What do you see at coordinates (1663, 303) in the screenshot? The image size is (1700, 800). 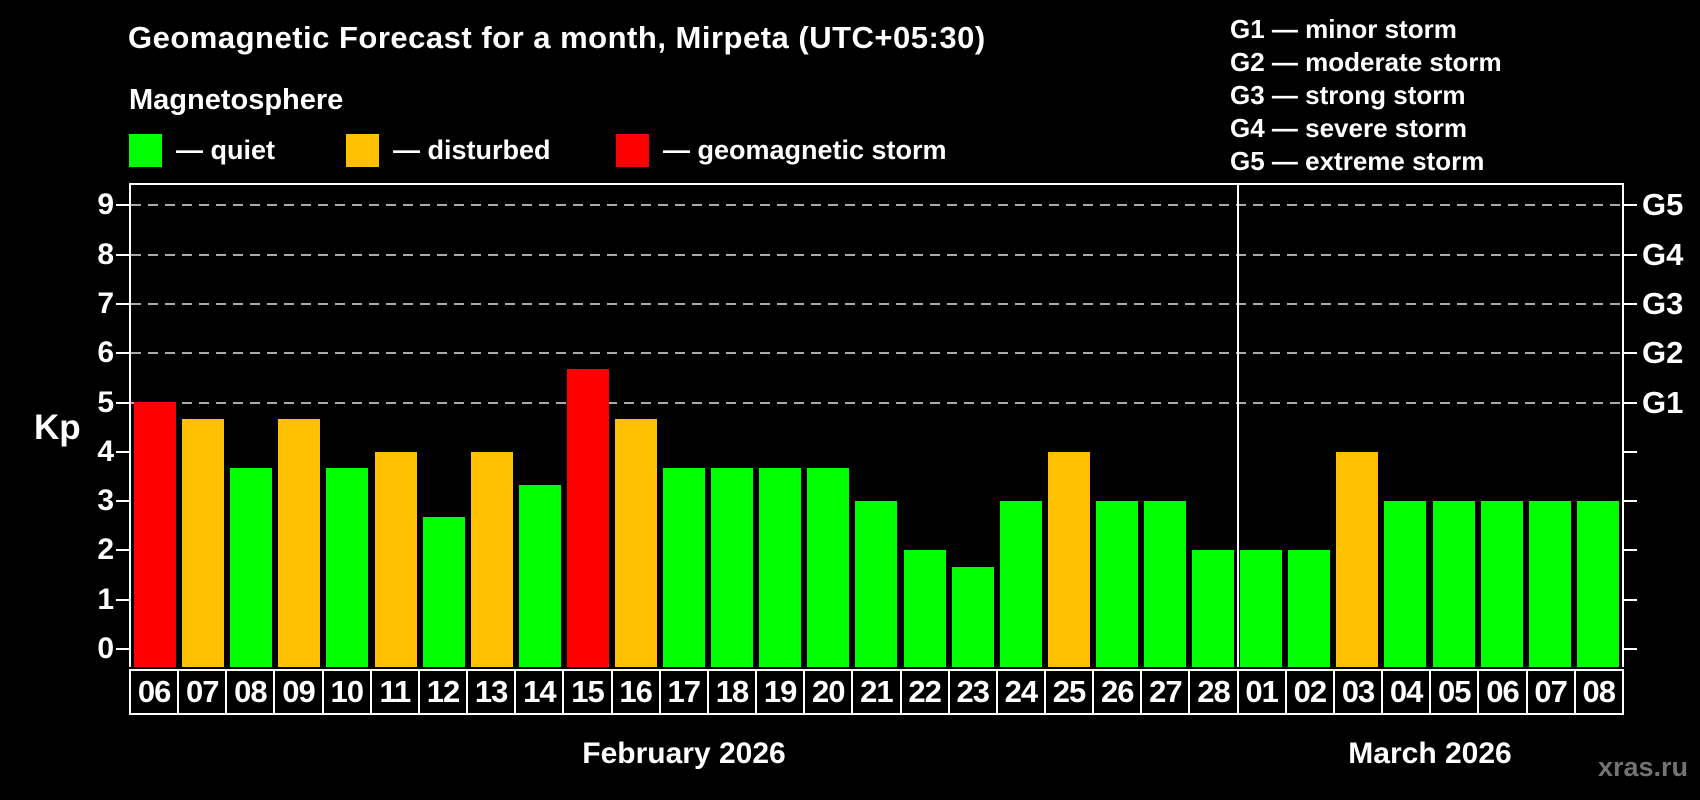 I see `g-scale-label: G3` at bounding box center [1663, 303].